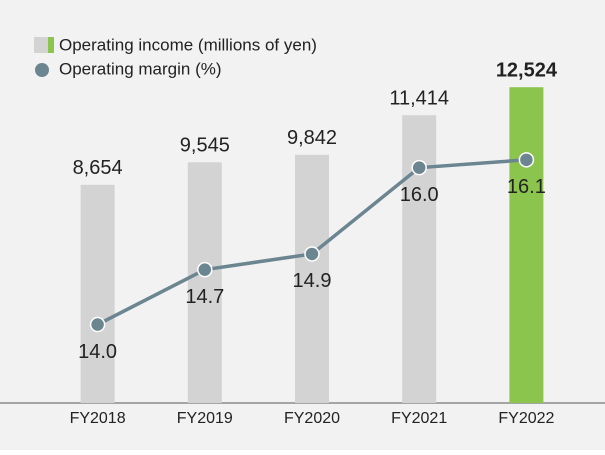 This screenshot has width=605, height=455. I want to click on x-tick-label: FY2019, so click(205, 418).